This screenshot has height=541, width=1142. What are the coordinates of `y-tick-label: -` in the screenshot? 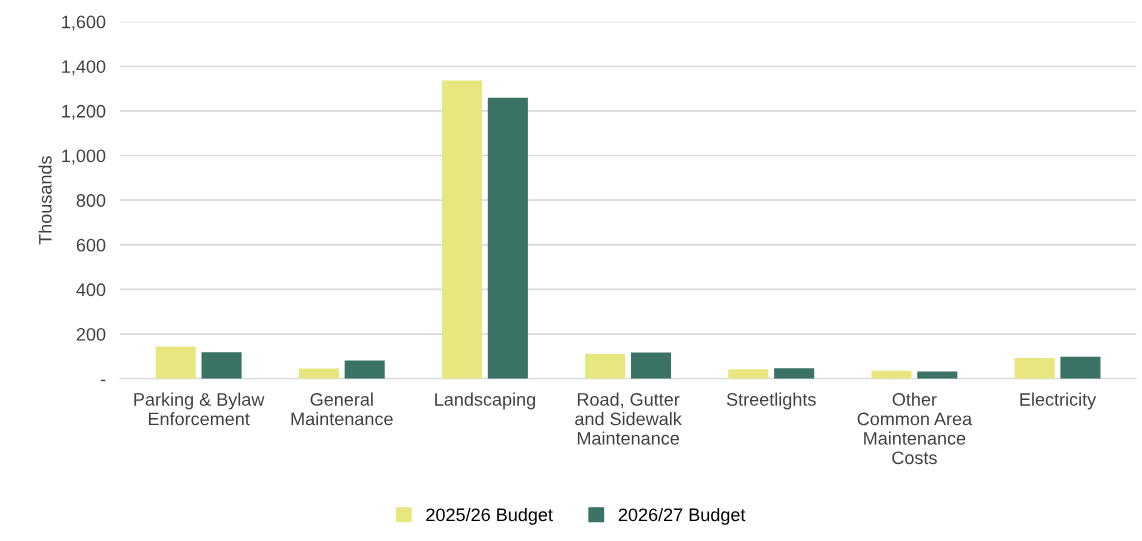 It's located at (103, 380).